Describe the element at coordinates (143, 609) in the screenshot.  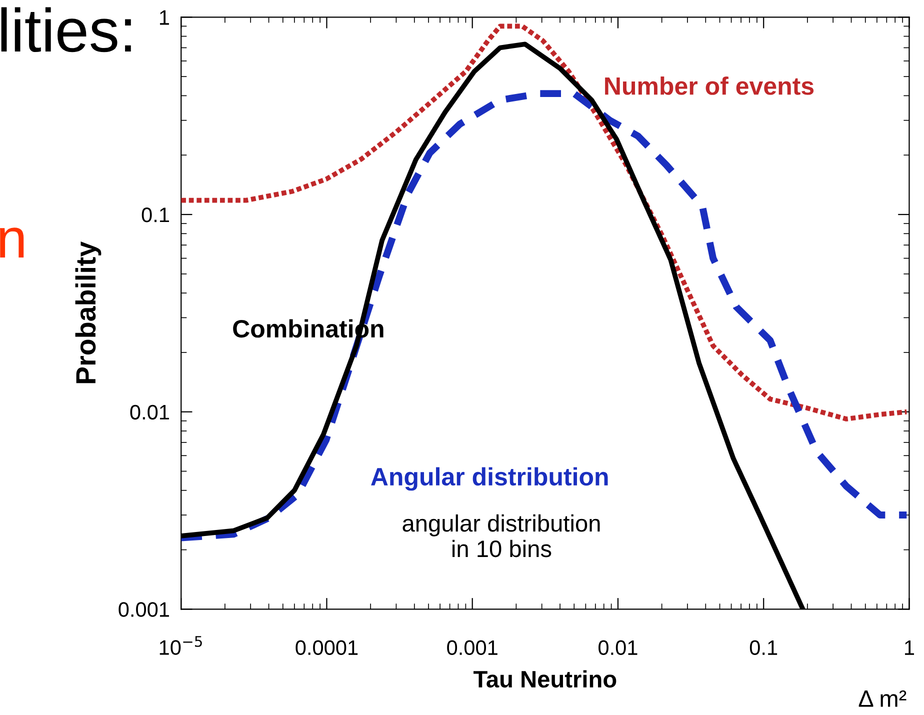
I see `y-tick-label: 0.001` at that location.